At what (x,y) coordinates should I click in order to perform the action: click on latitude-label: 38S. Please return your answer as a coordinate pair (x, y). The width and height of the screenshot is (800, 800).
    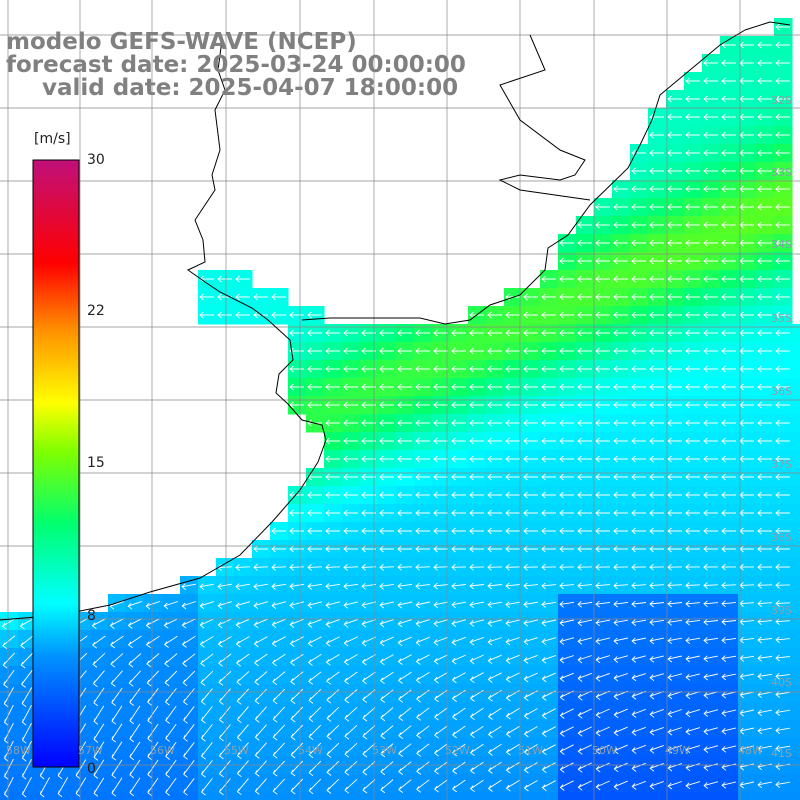
    Looking at the image, I should click on (781, 537).